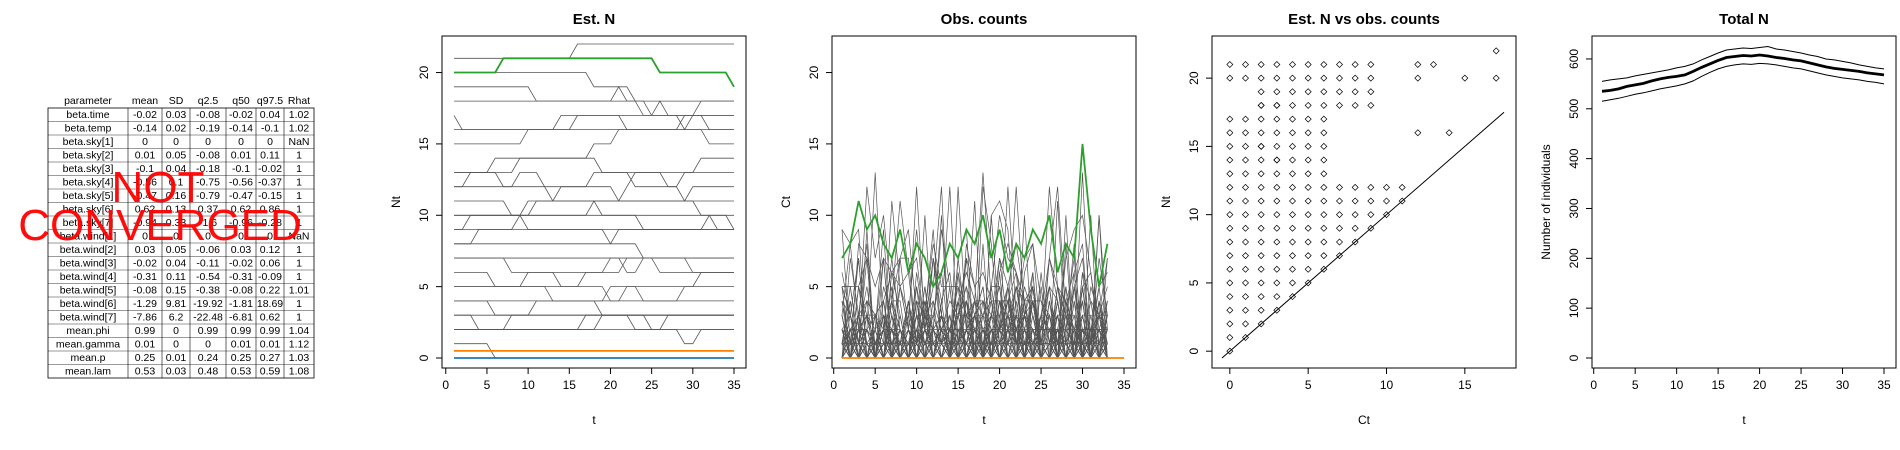 This screenshot has height=450, width=1900. What do you see at coordinates (241, 183) in the screenshot?
I see `table-cell: -0.56` at bounding box center [241, 183].